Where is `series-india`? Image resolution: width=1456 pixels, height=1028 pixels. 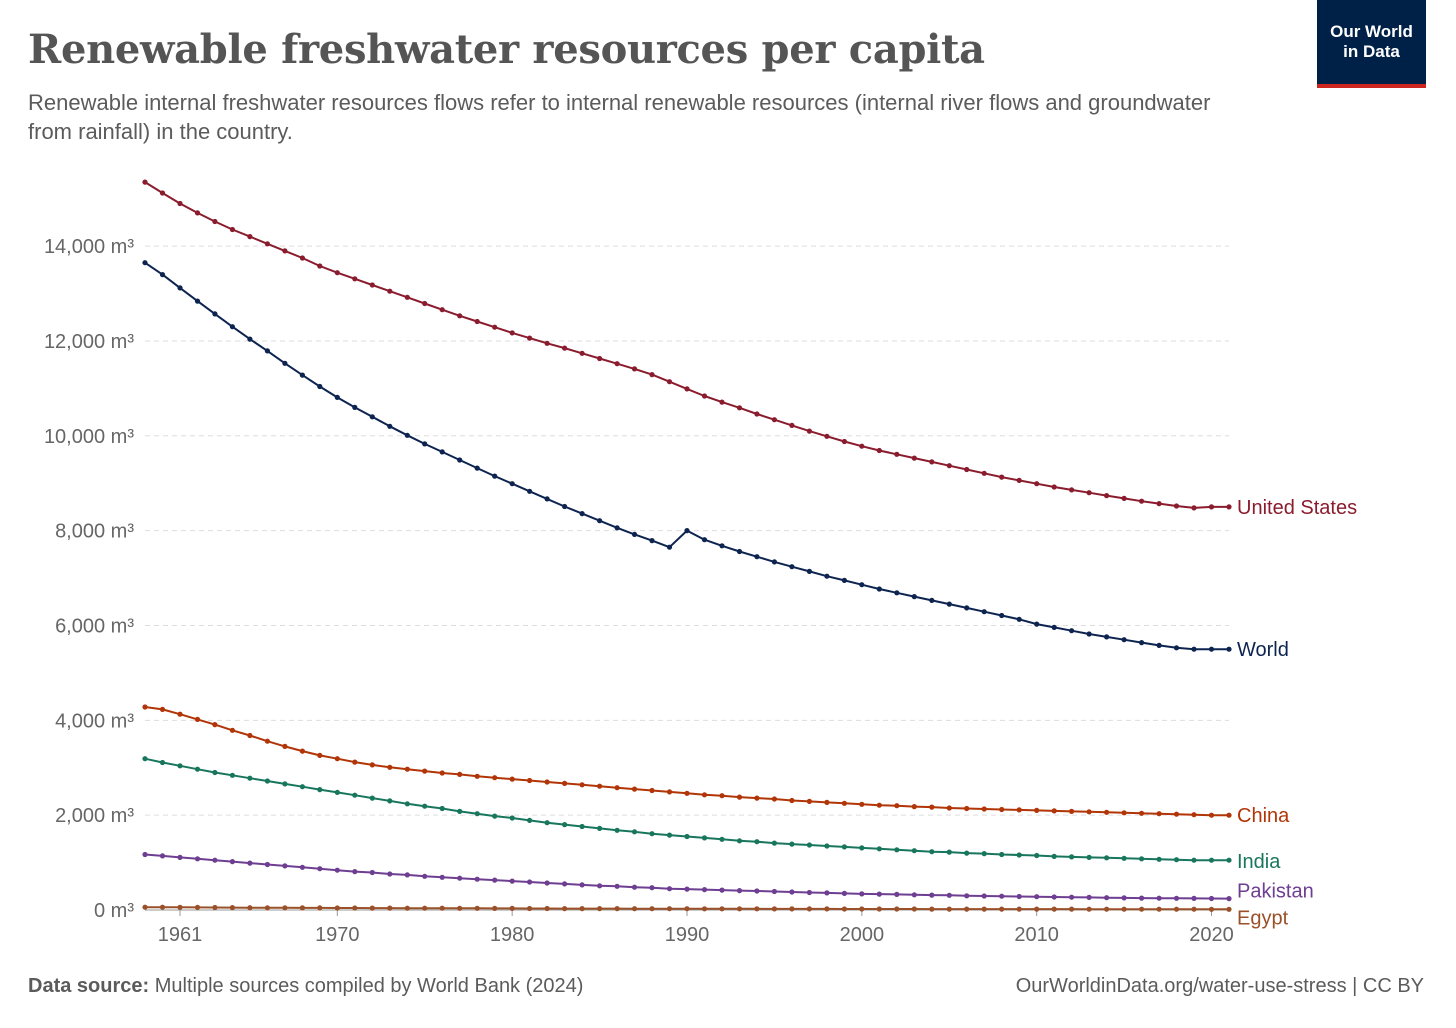
series-india is located at coordinates (687, 809).